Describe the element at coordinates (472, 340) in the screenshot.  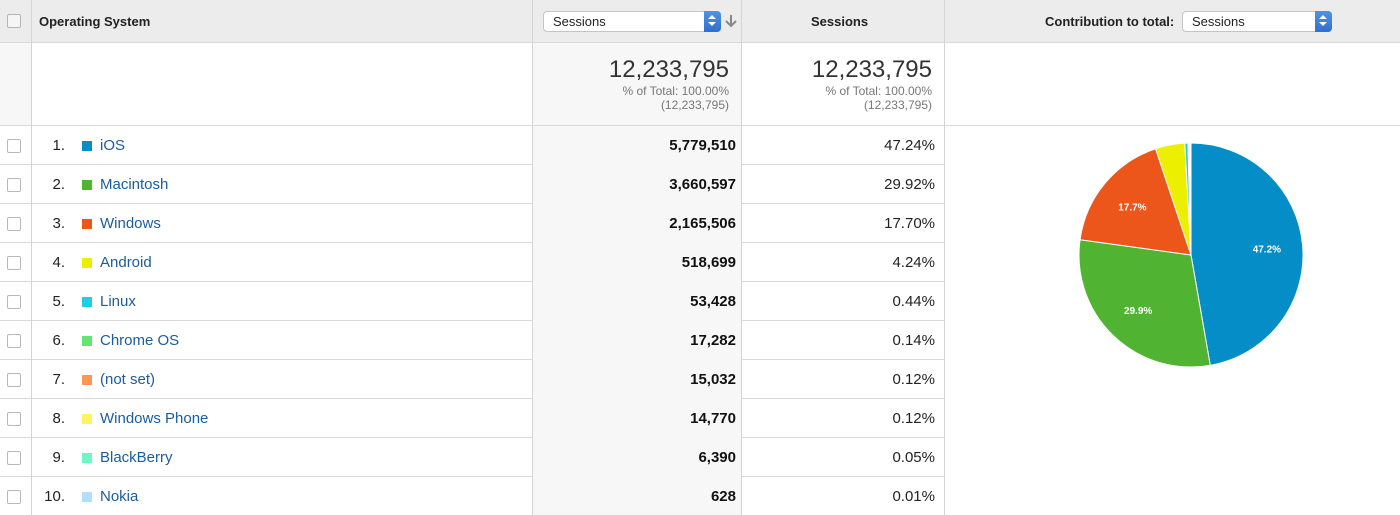
I see `table-row: 6. Chrome OS 17,282 0.14%` at that location.